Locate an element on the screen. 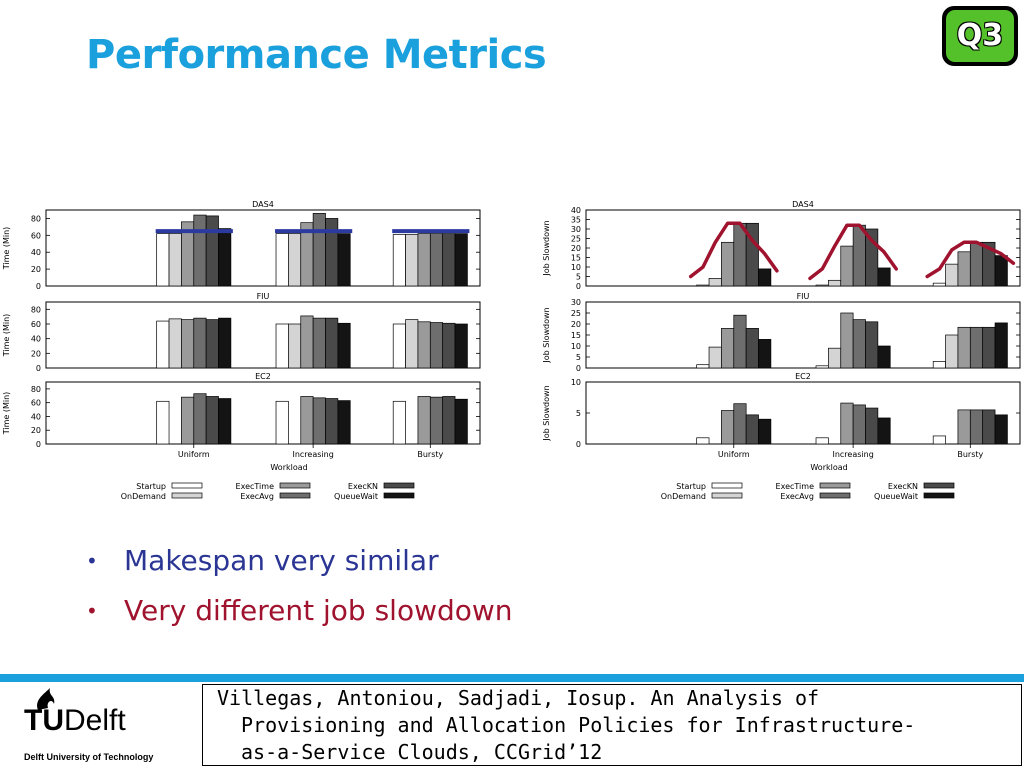  legend-label: ExecAvg is located at coordinates (257, 496).